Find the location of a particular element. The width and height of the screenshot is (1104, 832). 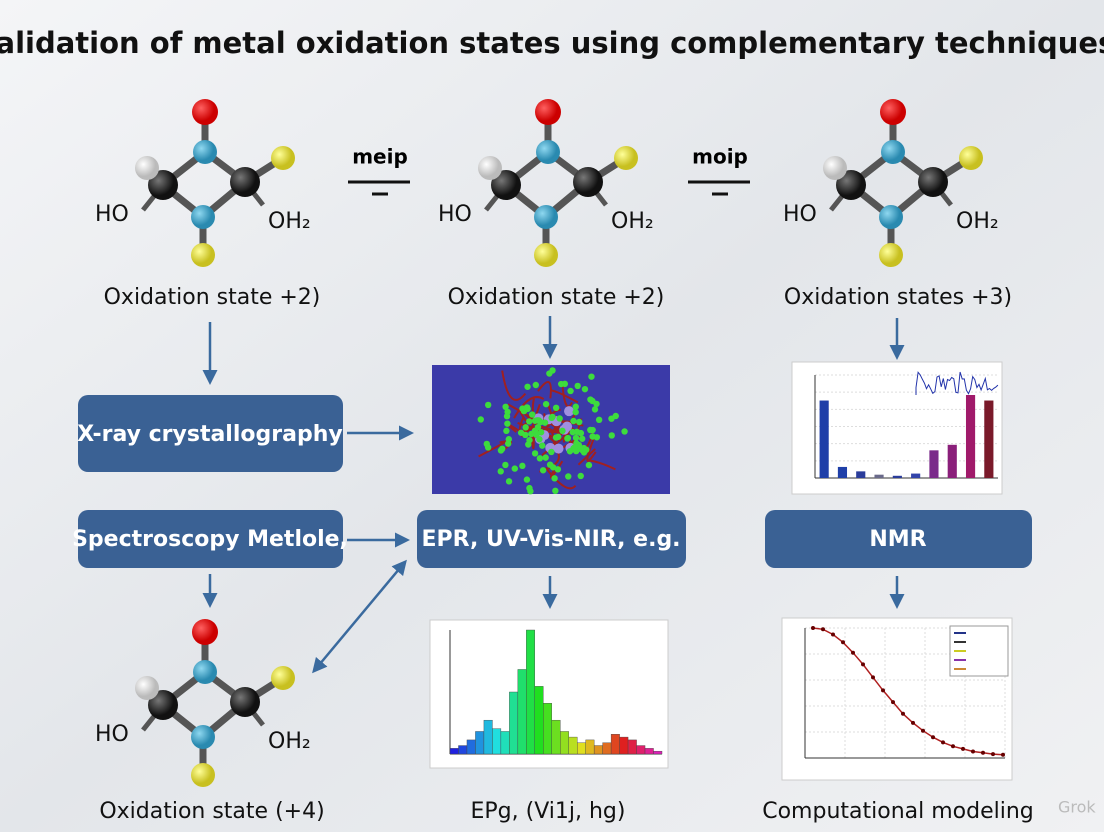

watermark: Grok is located at coordinates (1077, 807).